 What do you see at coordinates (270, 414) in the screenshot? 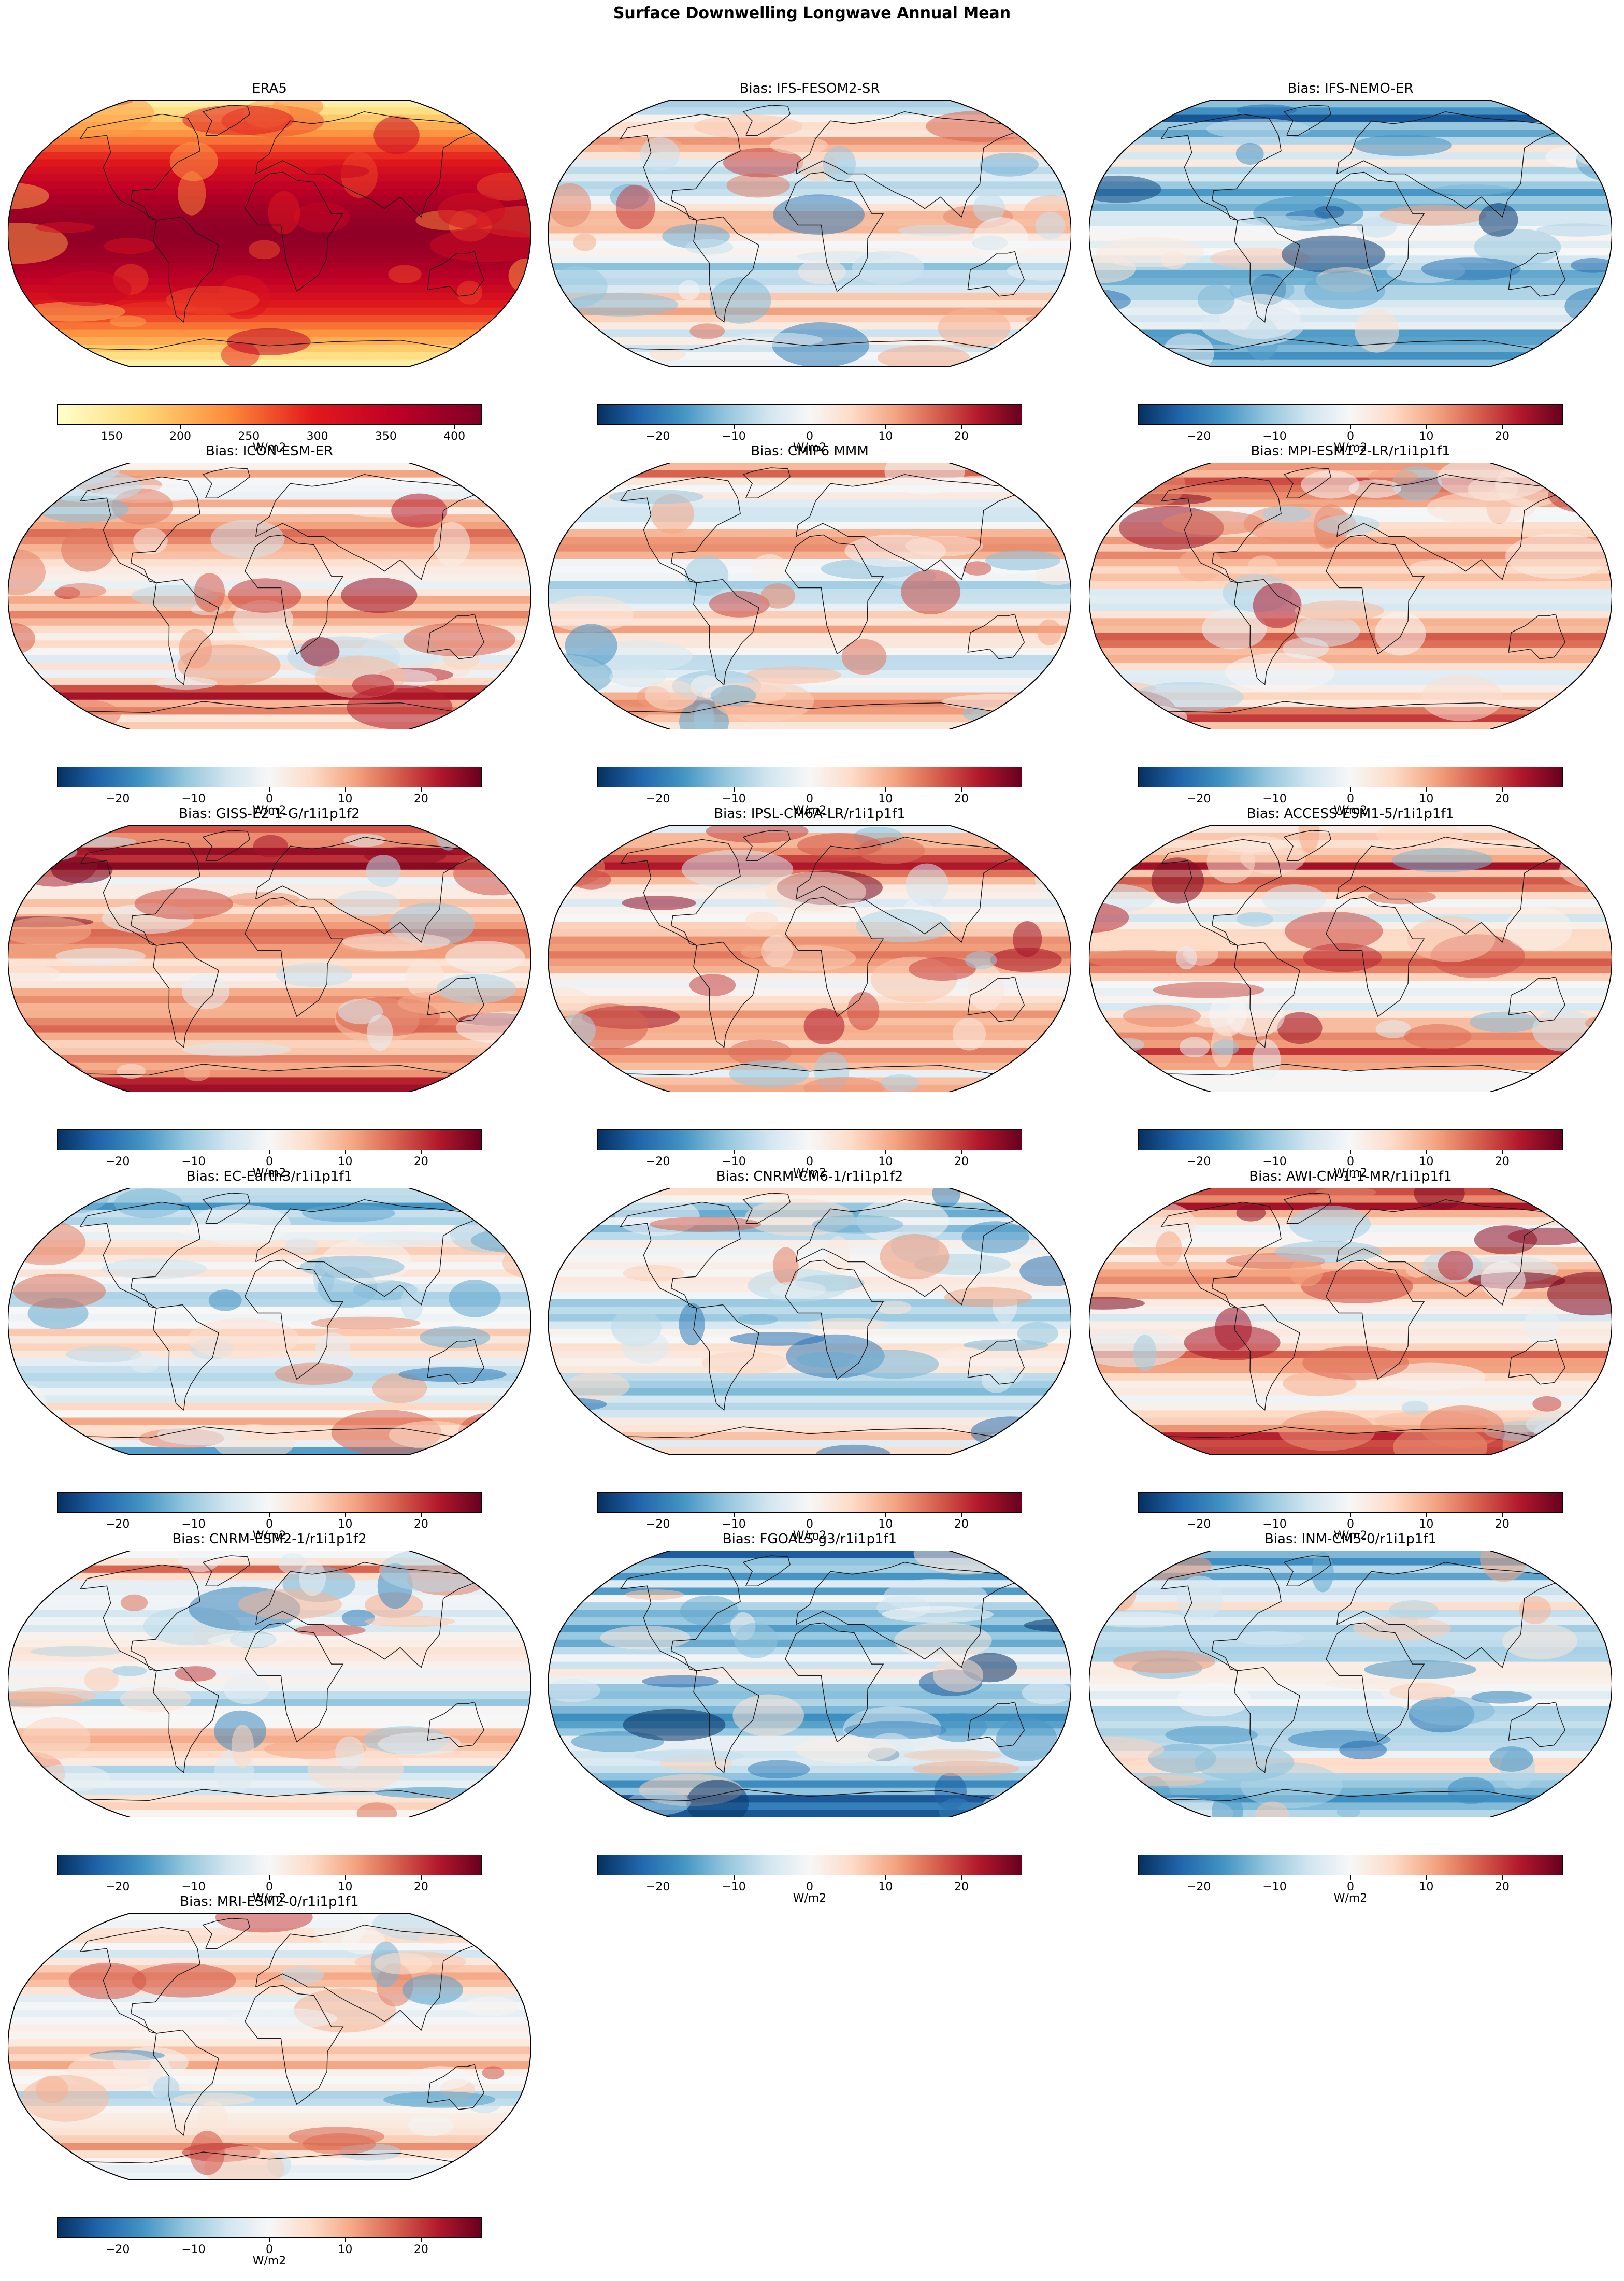
I see `colorbar-absolute` at bounding box center [270, 414].